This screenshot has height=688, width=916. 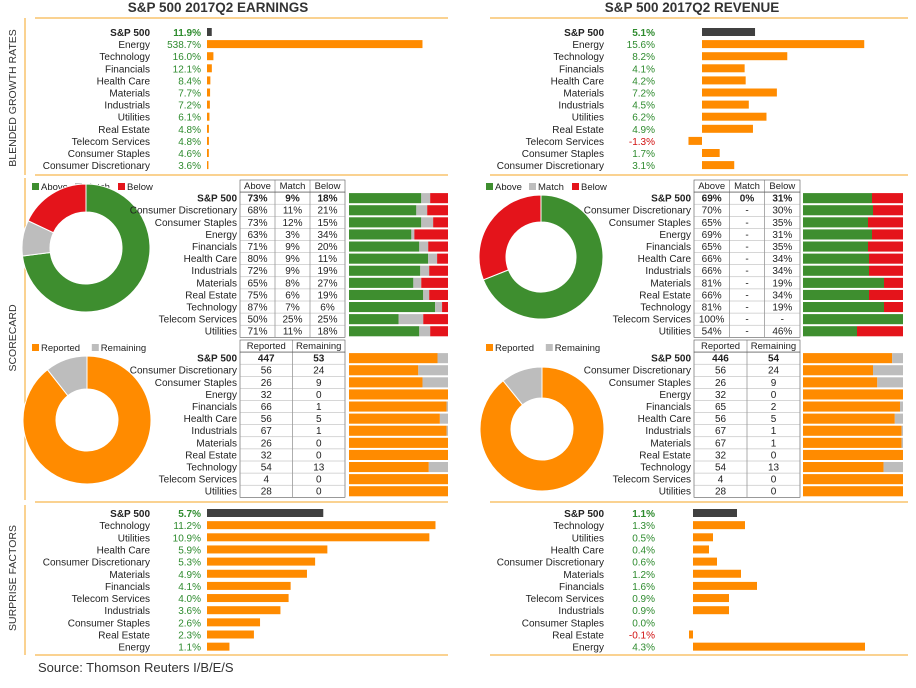 I want to click on category-label: Consumer Discretionary, so click(x=96, y=563).